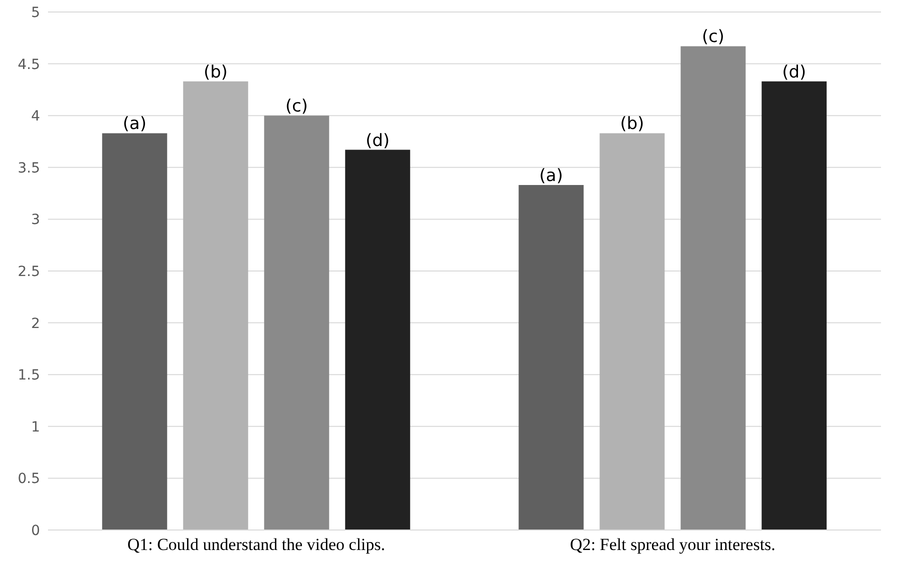 The image size is (901, 566). I want to click on y-tick-label: 5, so click(35, 12).